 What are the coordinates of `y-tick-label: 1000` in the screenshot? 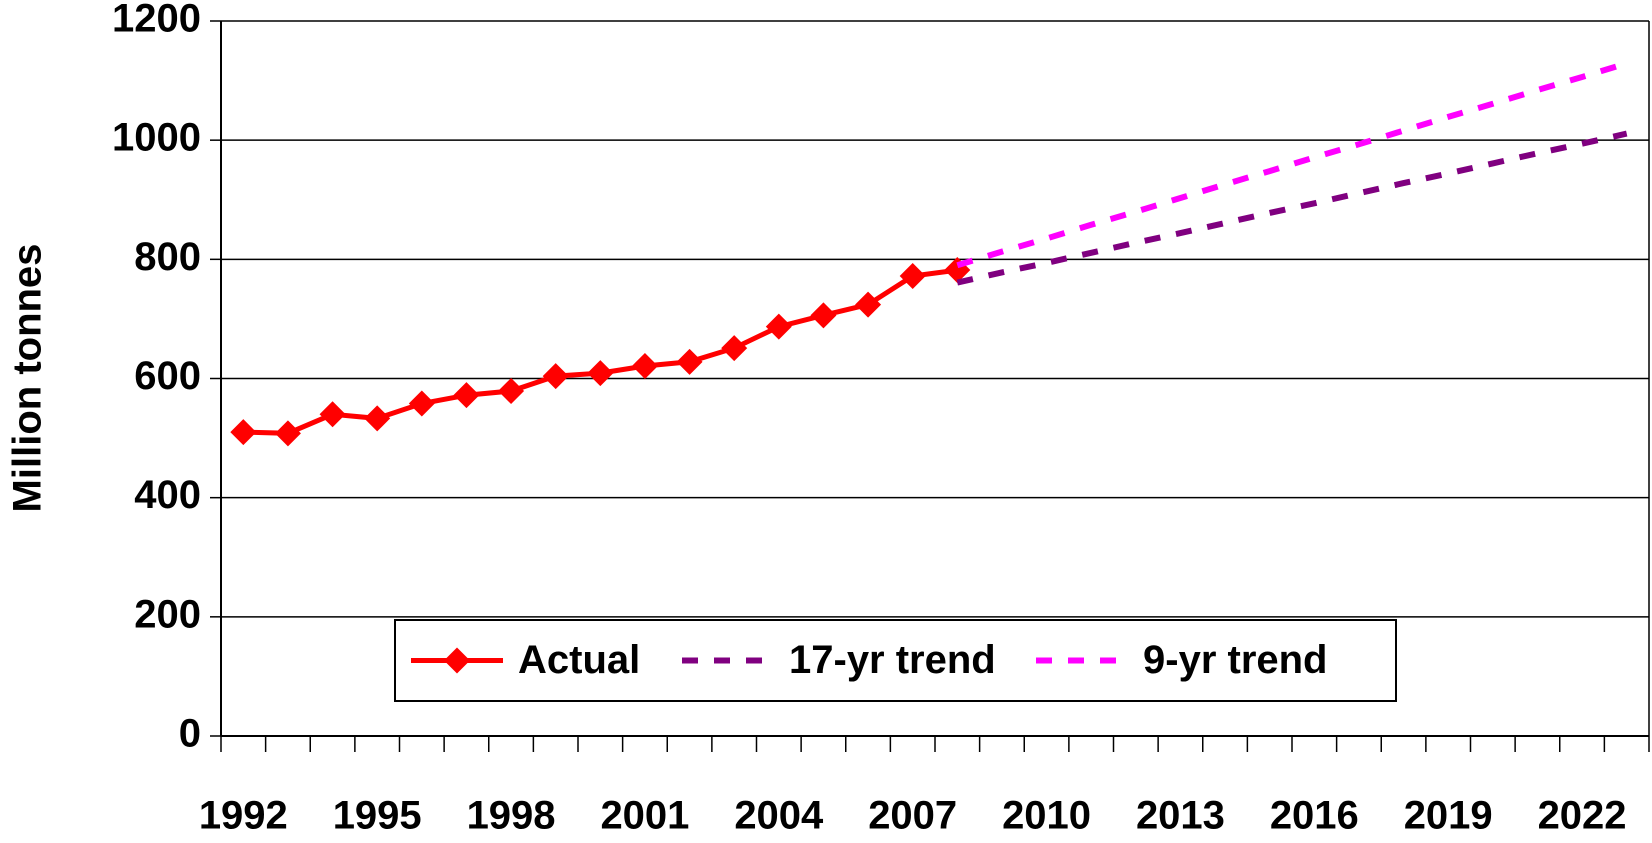 It's located at (156, 138).